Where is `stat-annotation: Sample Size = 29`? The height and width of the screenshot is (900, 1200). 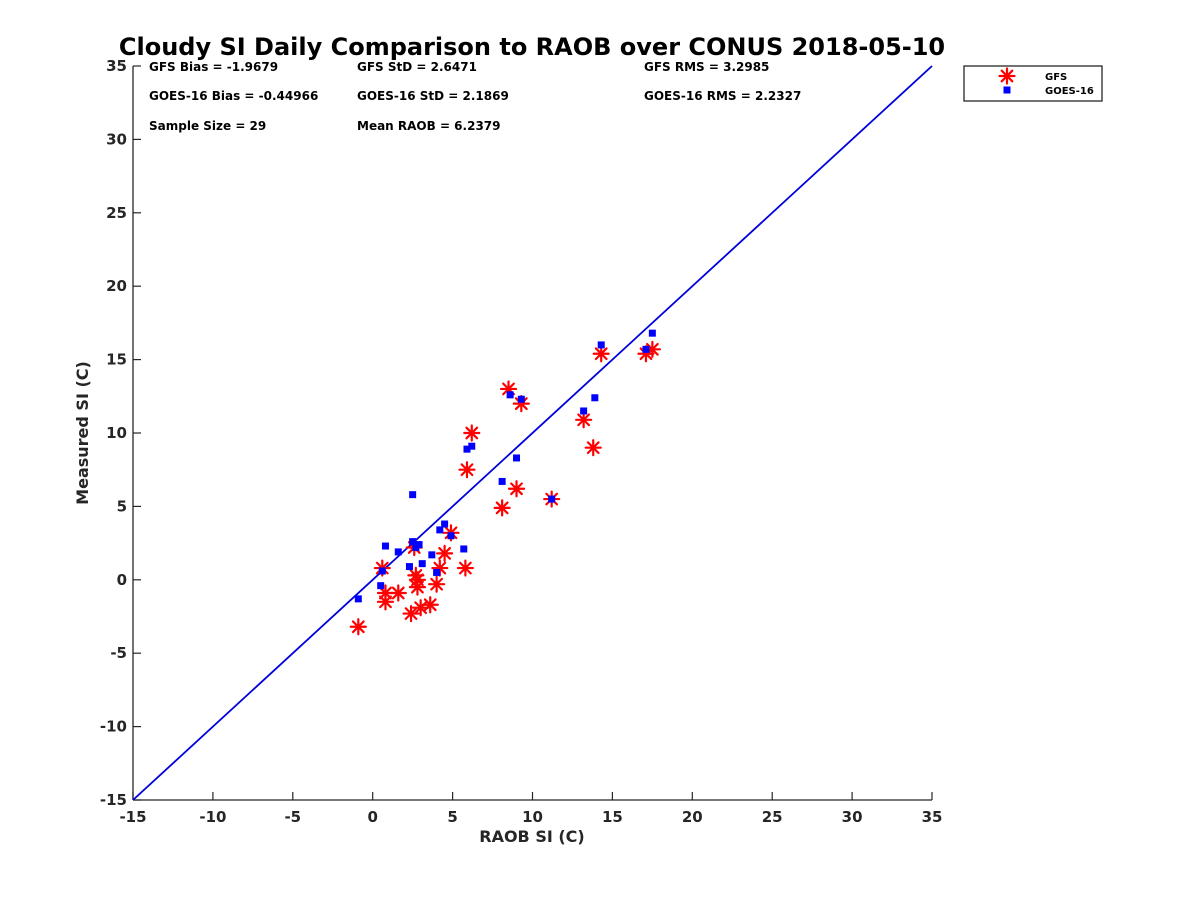
stat-annotation: Sample Size = 29 is located at coordinates (207, 126).